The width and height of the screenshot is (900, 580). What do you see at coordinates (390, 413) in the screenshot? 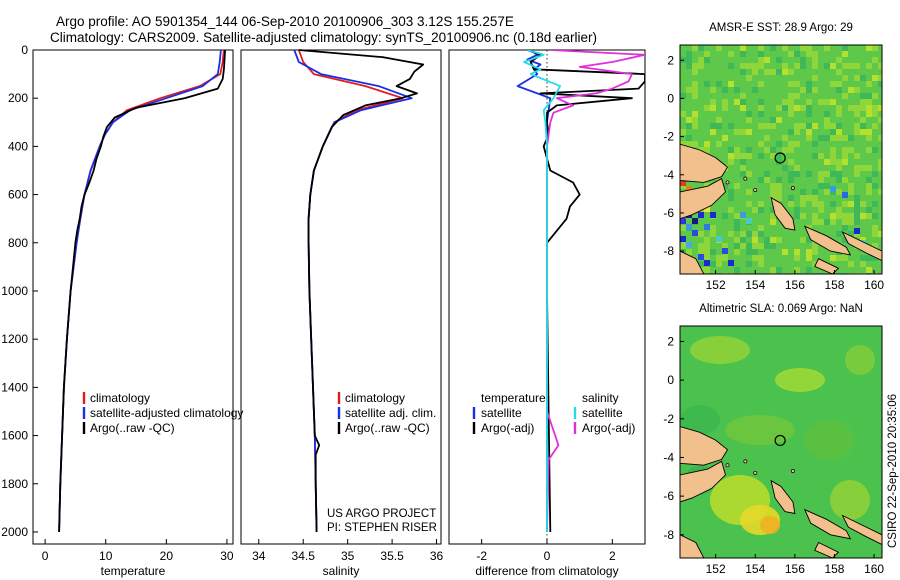
I see `legend-label: satellite adj. clim.` at bounding box center [390, 413].